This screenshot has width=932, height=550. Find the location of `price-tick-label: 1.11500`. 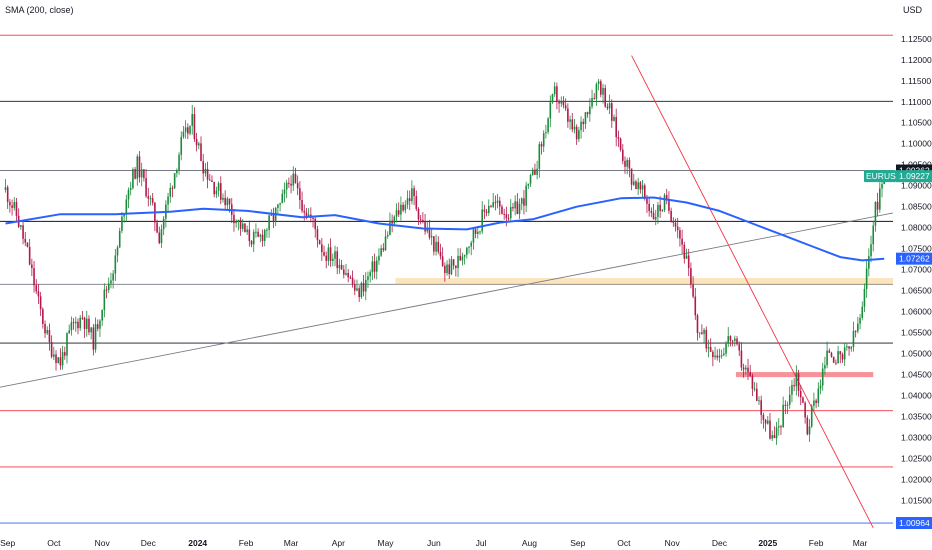

price-tick-label: 1.11500 is located at coordinates (916, 81).